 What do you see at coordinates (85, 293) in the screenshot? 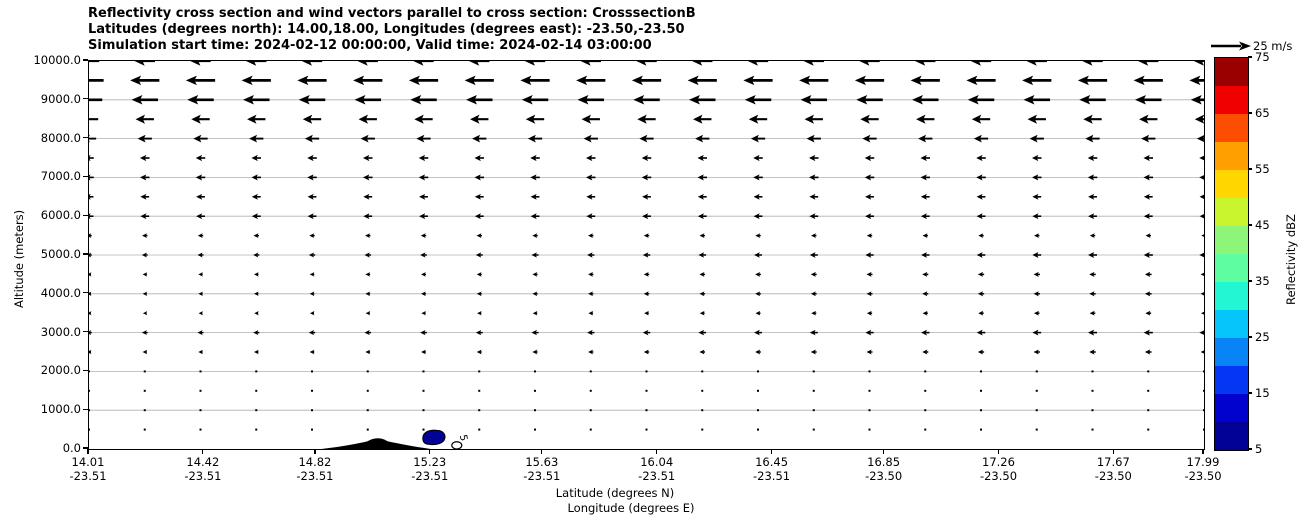
I see `y-tick-mark` at bounding box center [85, 293].